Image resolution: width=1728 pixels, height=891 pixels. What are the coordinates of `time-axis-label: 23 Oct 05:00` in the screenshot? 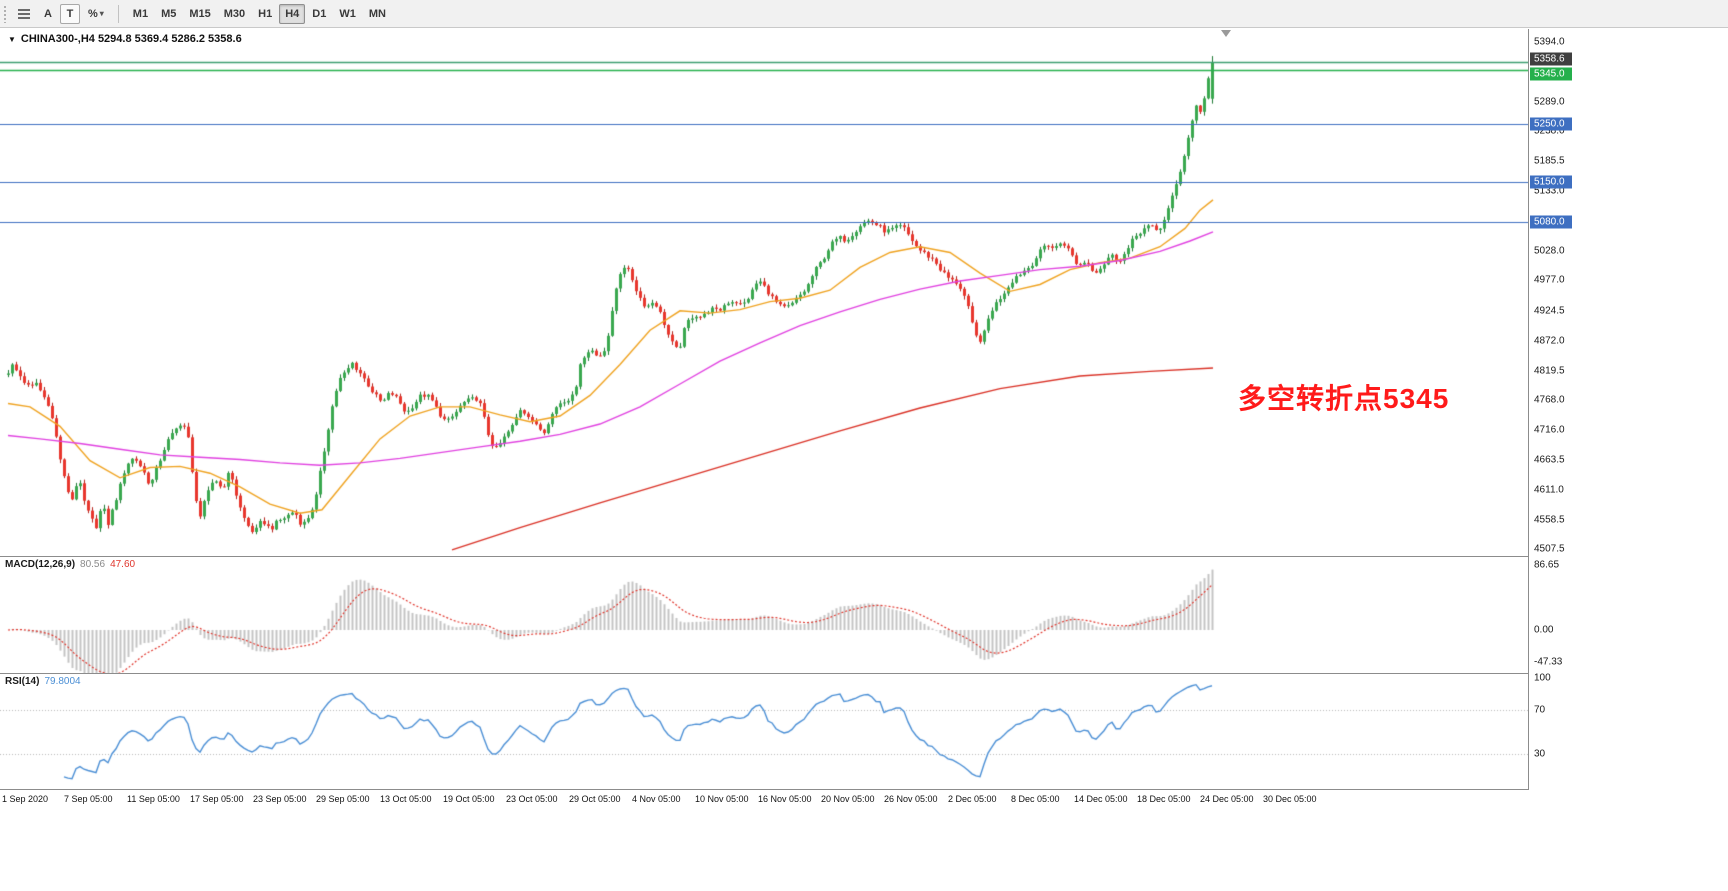 It's located at (532, 799).